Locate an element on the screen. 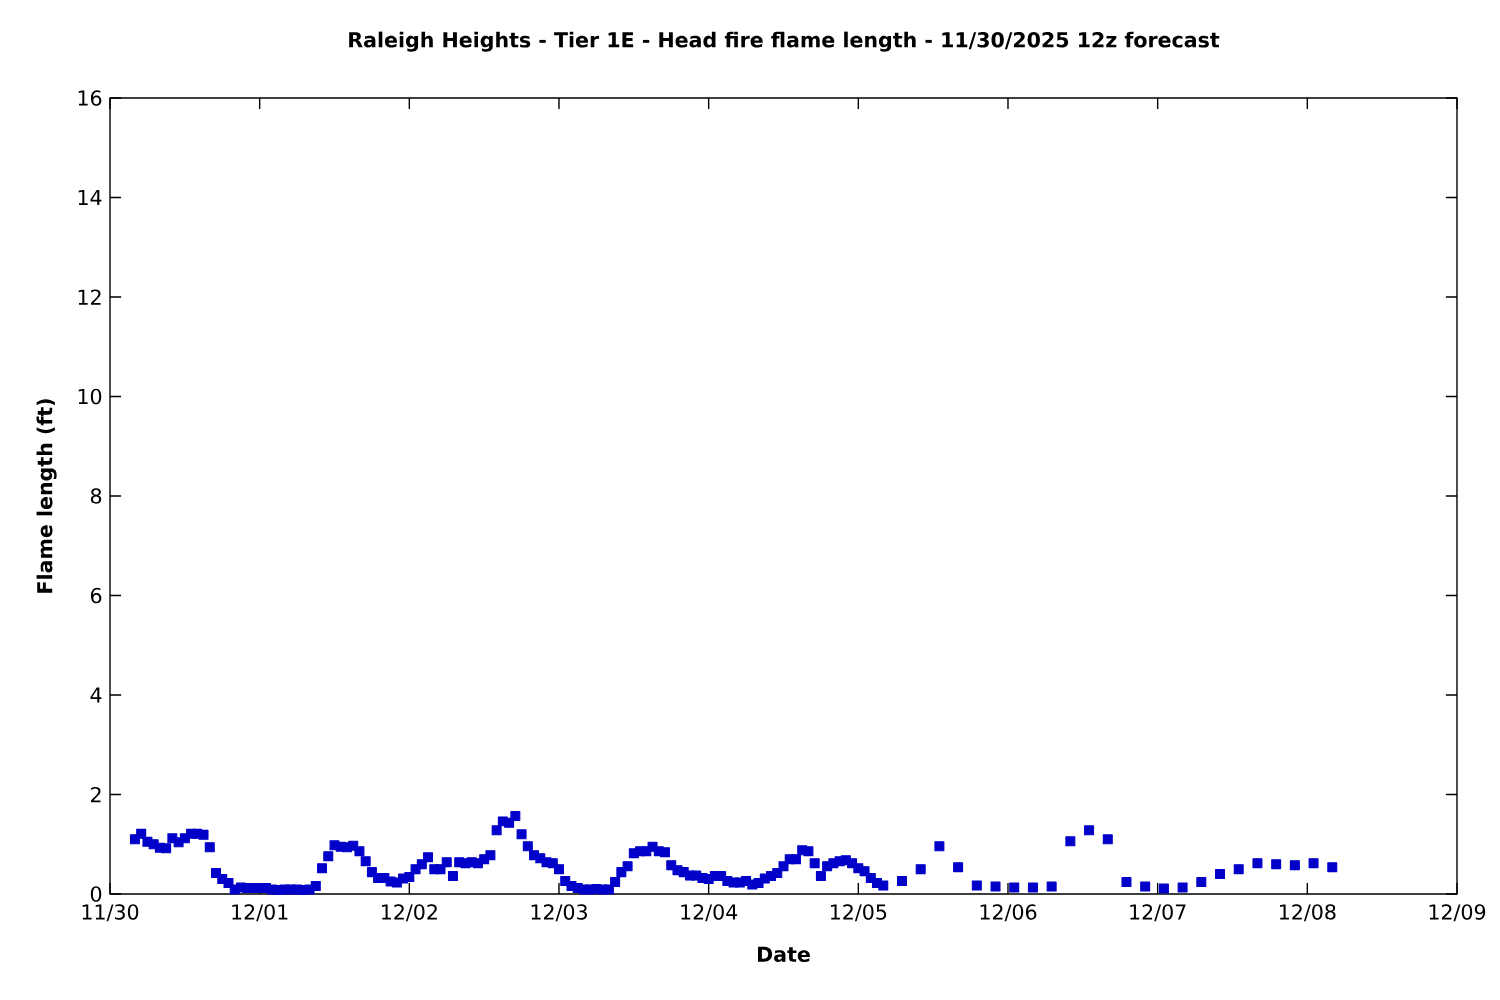 Image resolution: width=1500 pixels, height=1000 pixels. chart-title: Raleigh Heights - Tier 1E - Head fire flame length - 11/30/2025 12z forecast is located at coordinates (784, 41).